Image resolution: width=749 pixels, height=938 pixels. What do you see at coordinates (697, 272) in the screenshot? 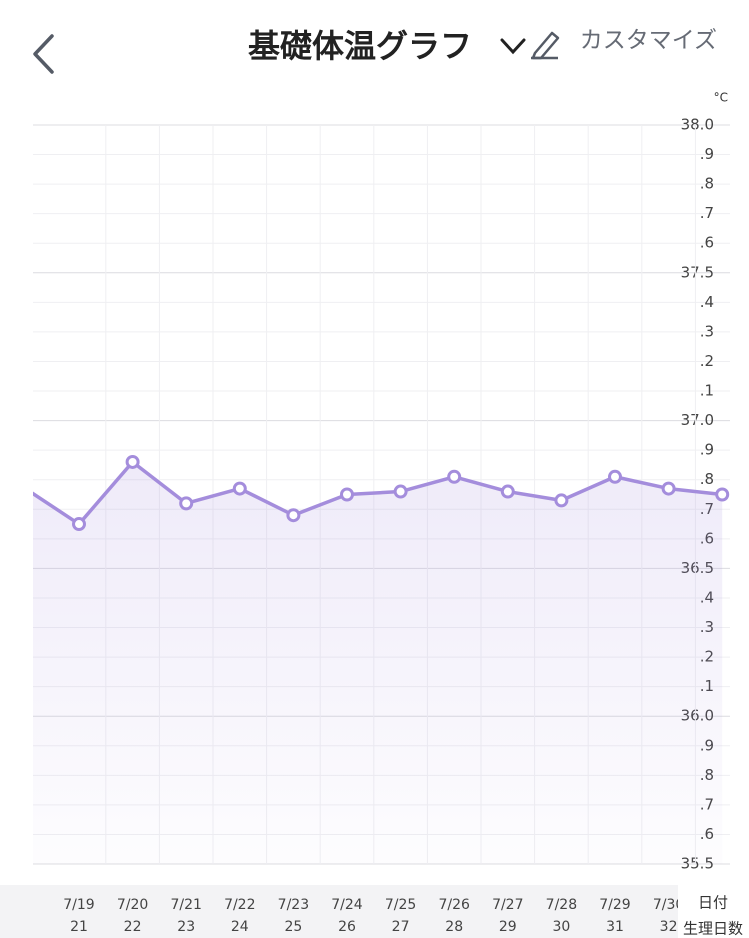
I see `y-tick-label: 37.5` at bounding box center [697, 272].